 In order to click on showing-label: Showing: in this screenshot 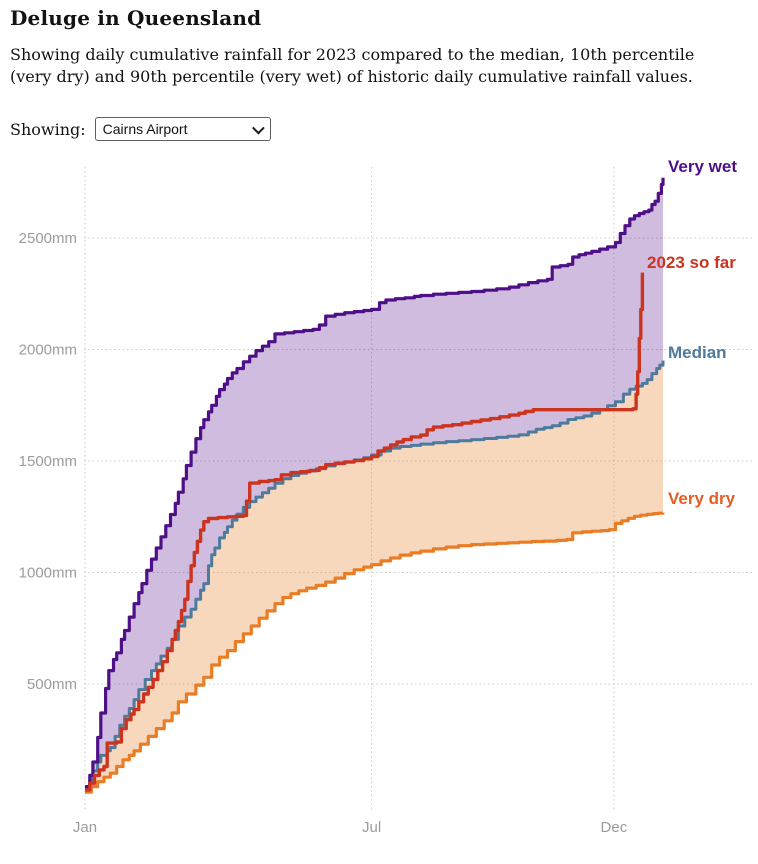, I will do `click(48, 129)`.